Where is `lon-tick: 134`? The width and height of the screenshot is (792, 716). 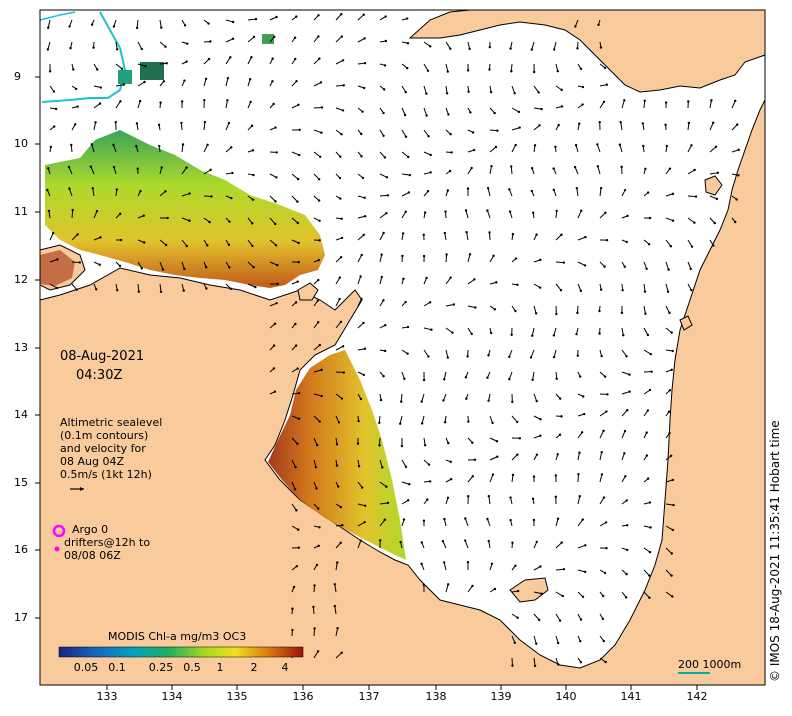 lon-tick: 134 is located at coordinates (172, 696).